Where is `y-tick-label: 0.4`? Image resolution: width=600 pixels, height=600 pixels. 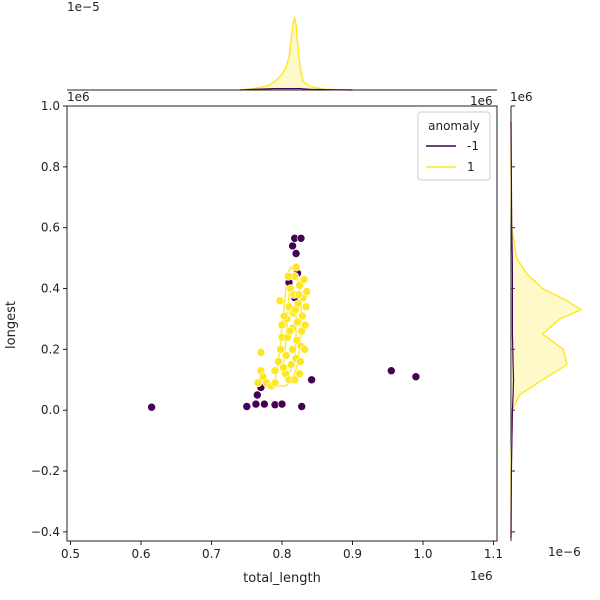
y-tick-label: 0.4 is located at coordinates (50, 289).